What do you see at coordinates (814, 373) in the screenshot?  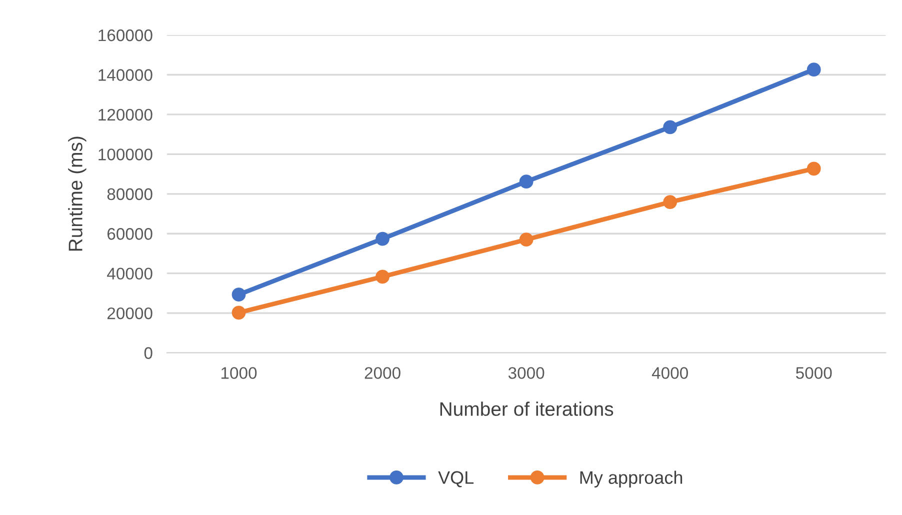 I see `x-tick-label: 5000` at bounding box center [814, 373].